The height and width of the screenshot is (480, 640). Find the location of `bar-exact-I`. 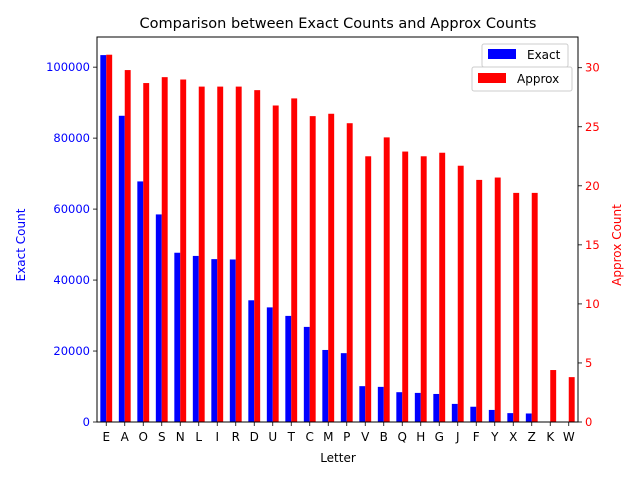

bar-exact-I is located at coordinates (214, 340).